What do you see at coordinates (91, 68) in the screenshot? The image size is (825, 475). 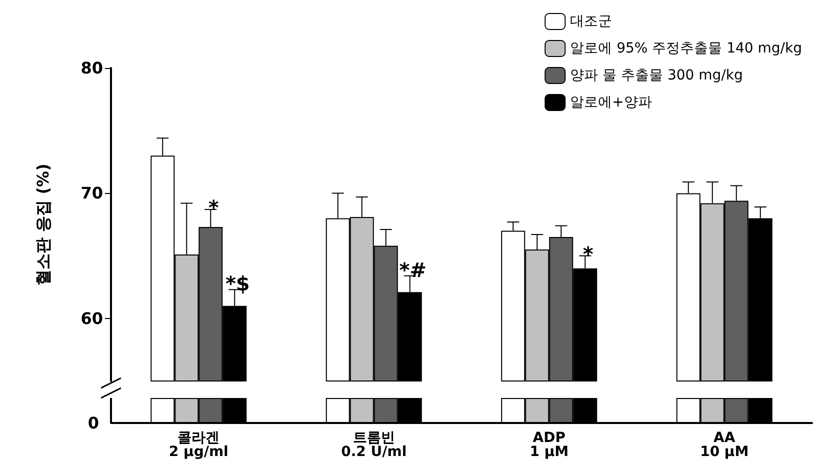 I see `y-tick-label: 80` at bounding box center [91, 68].